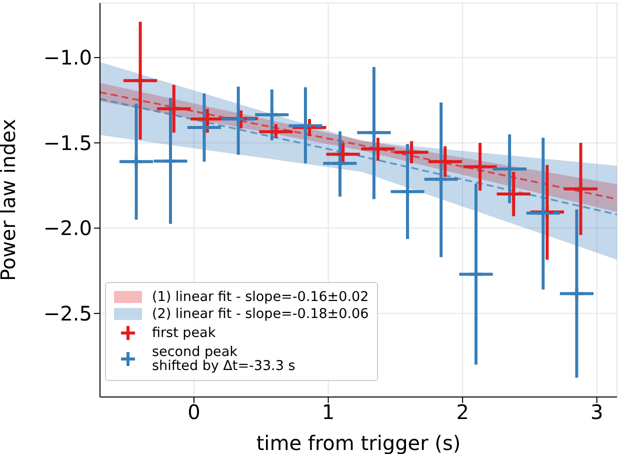 The image size is (618, 454). Describe the element at coordinates (10, 200) in the screenshot. I see `y-axis-title: Power law index` at that location.